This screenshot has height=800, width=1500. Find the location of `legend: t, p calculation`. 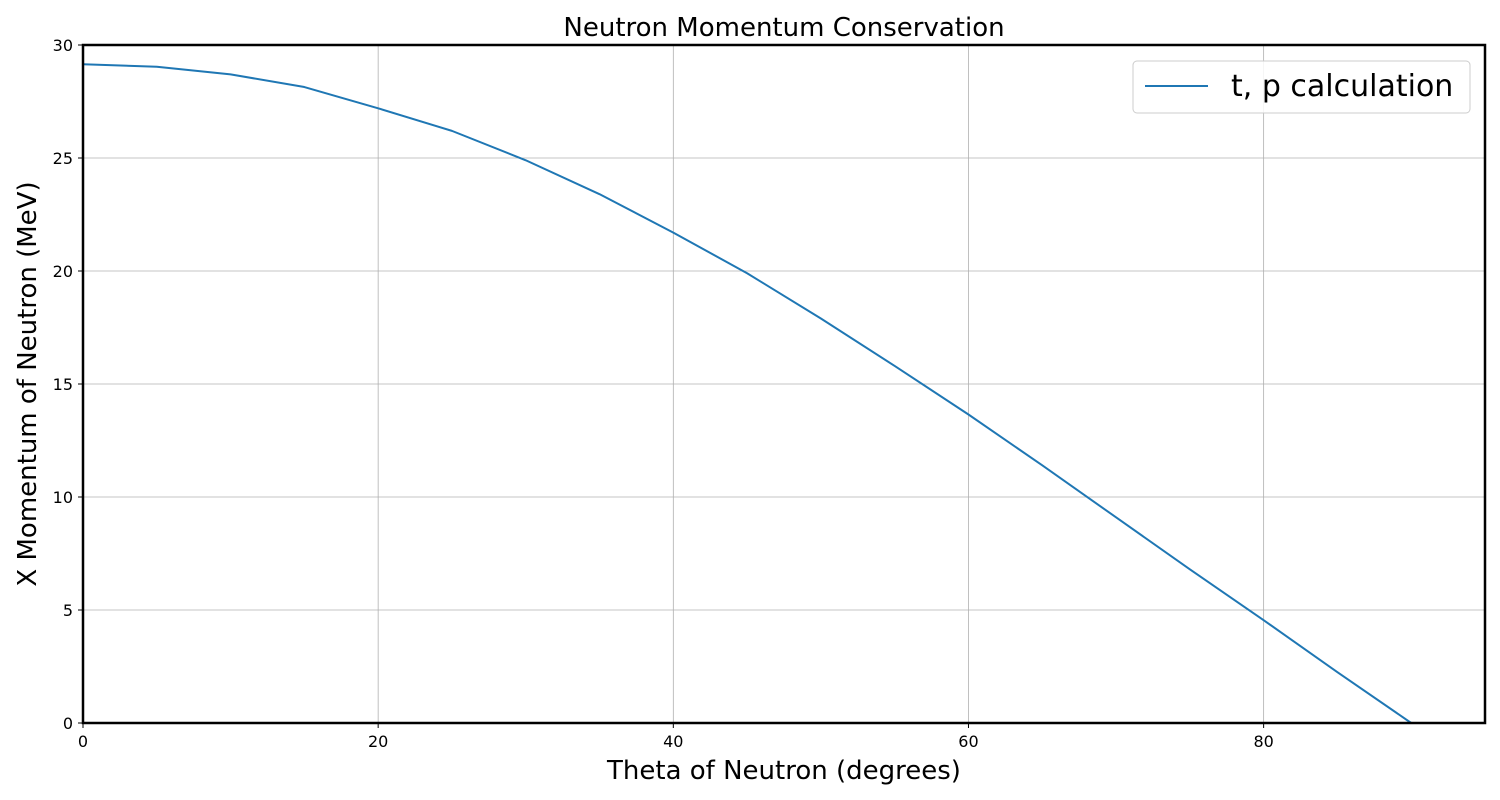

legend: t, p calculation is located at coordinates (1301, 87).